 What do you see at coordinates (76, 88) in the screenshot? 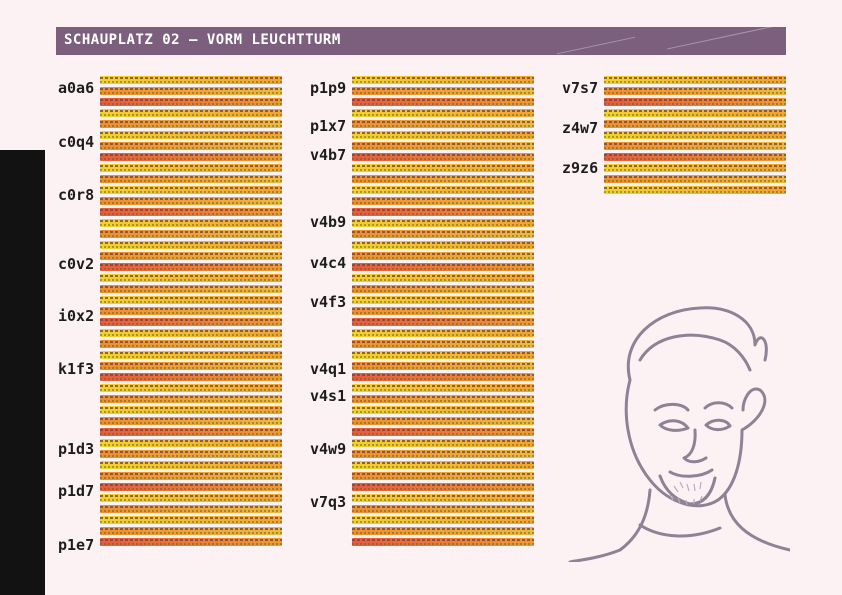
I see `code-label: a0a6` at bounding box center [76, 88].